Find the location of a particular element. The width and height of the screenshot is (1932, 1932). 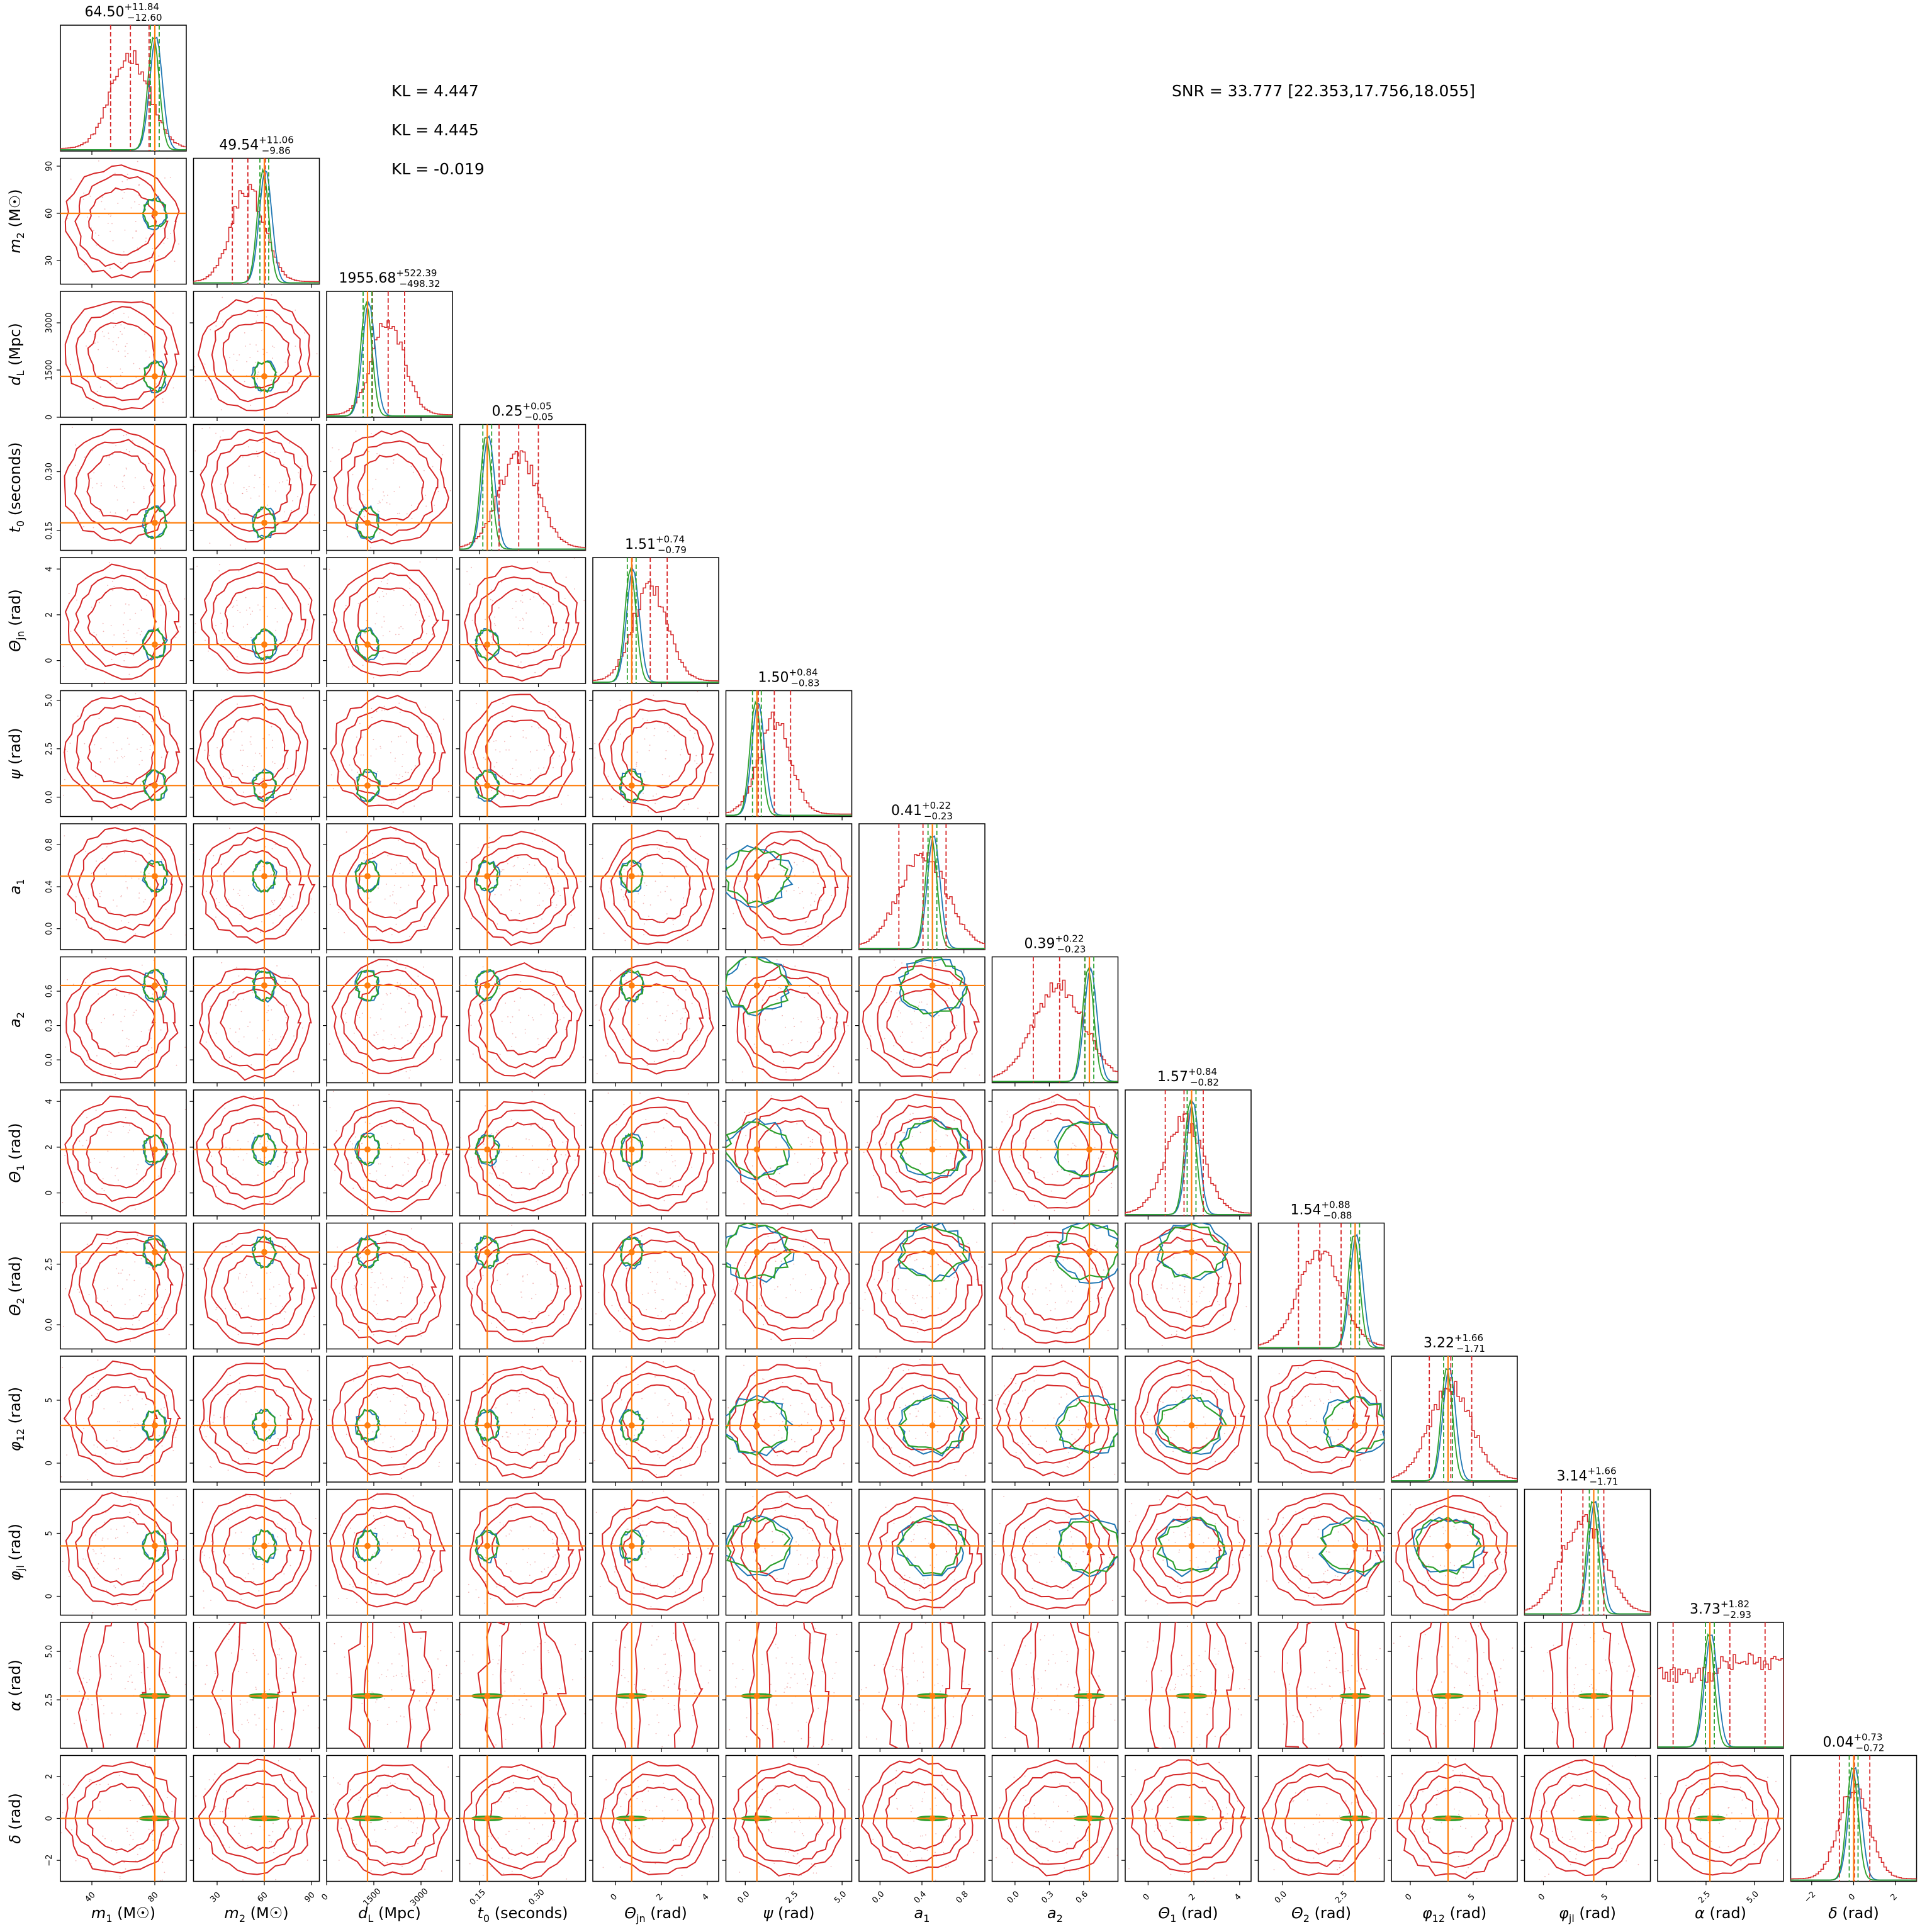

panel-frame is located at coordinates (523, 1286).